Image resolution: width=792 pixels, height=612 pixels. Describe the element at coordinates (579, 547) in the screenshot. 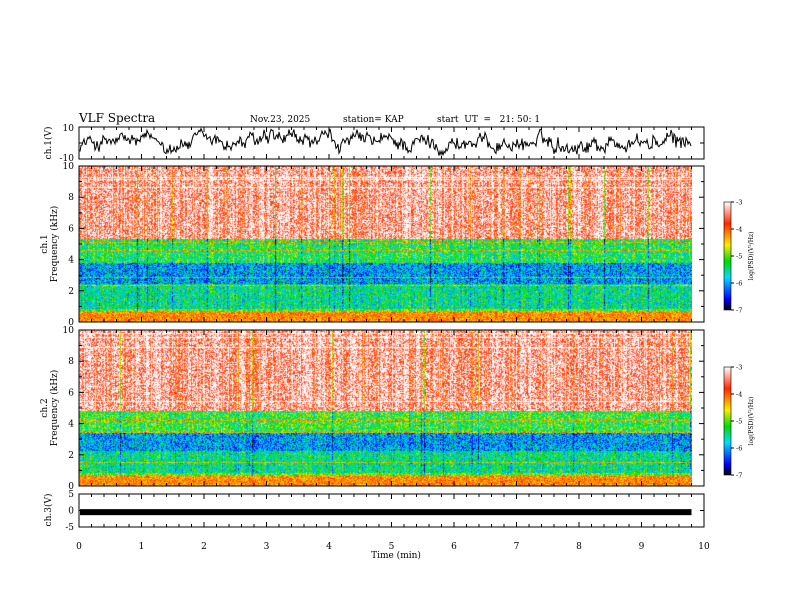

I see `x-tick-label: 8` at that location.